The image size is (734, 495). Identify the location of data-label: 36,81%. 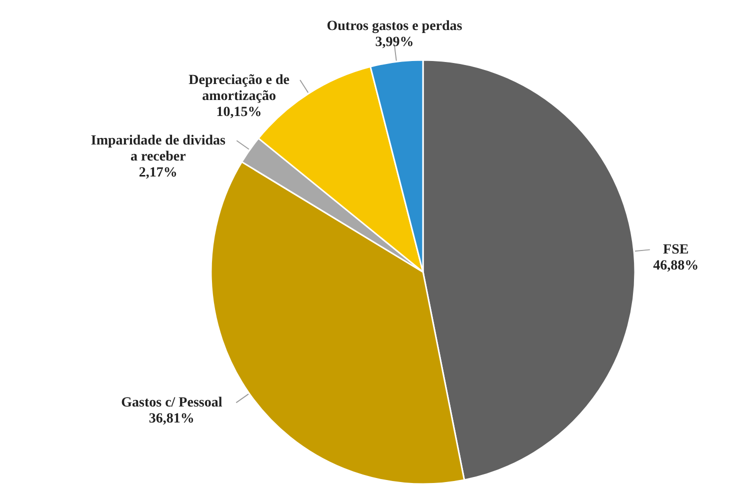
(171, 419).